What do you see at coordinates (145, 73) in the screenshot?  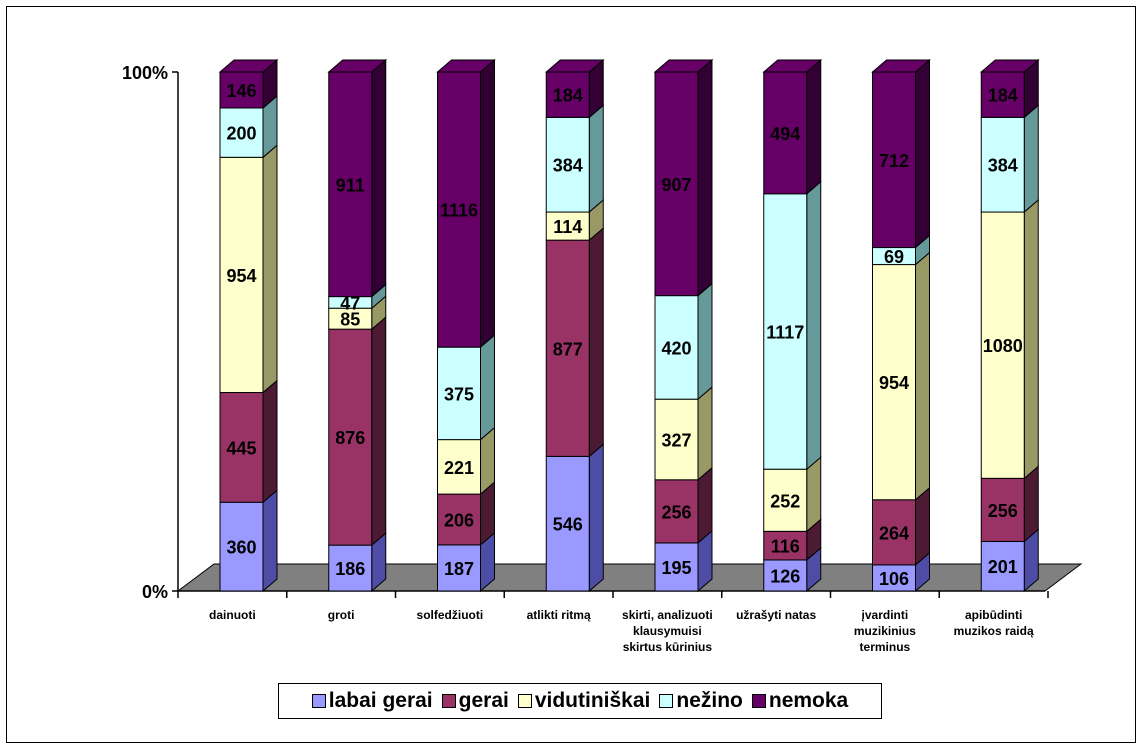 I see `y-tick-label: 100%` at bounding box center [145, 73].